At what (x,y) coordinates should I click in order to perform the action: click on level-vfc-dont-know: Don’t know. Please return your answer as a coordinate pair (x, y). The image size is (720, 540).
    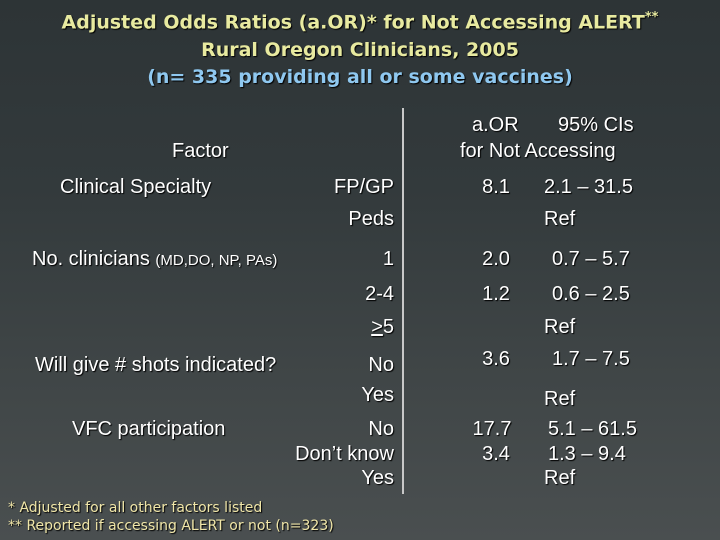
    Looking at the image, I should click on (344, 454).